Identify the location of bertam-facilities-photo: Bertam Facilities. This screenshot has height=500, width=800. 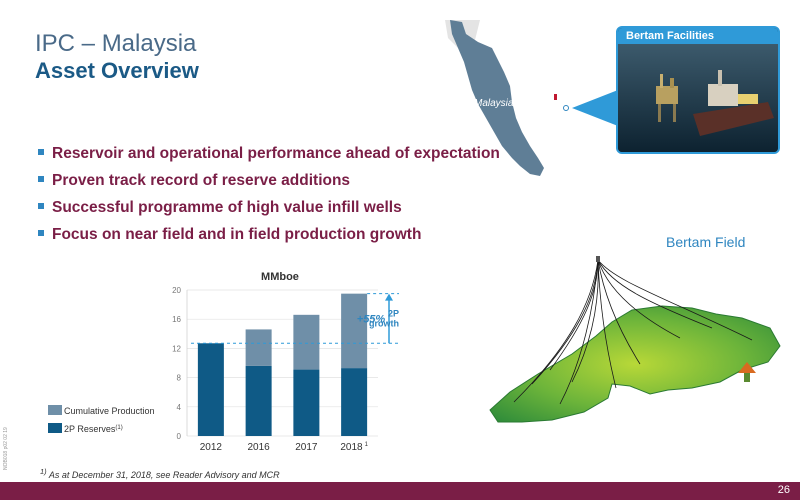
(698, 90).